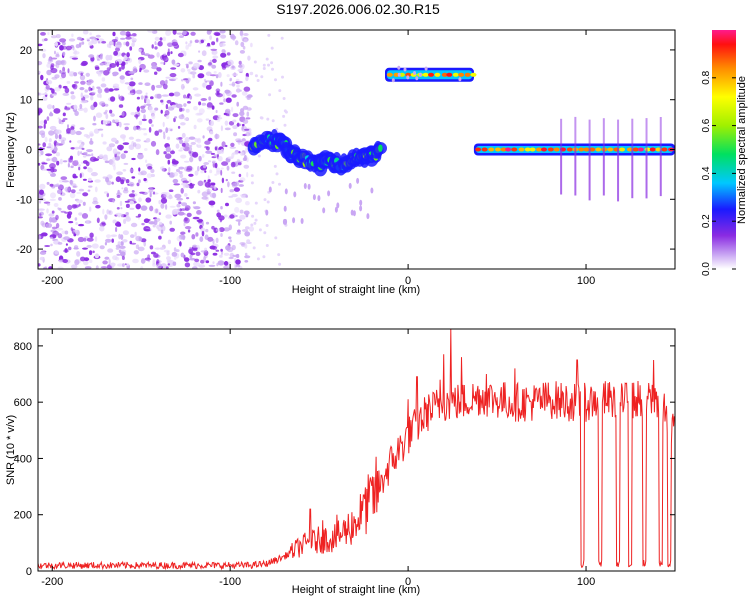 This screenshot has height=600, width=750. Describe the element at coordinates (574, 159) in the screenshot. I see `region-tone-0hz` at that location.